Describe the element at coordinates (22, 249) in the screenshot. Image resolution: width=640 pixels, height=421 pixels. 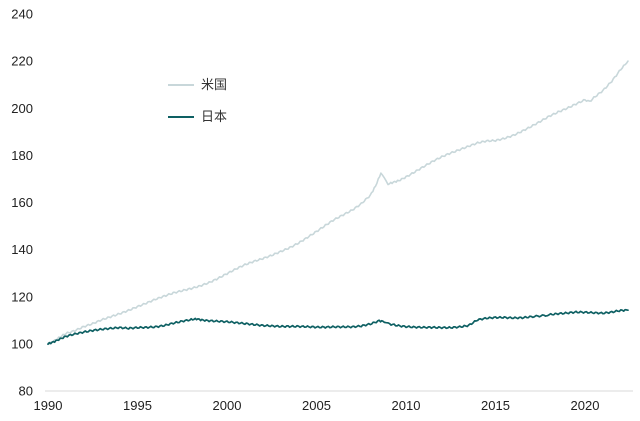
I see `y-tick-label: 140` at that location.